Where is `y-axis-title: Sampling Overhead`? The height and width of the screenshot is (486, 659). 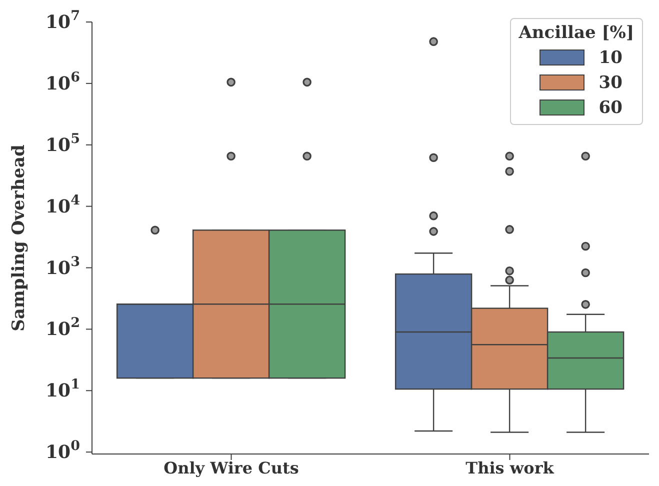
y-axis-title: Sampling Overhead is located at coordinates (19, 238).